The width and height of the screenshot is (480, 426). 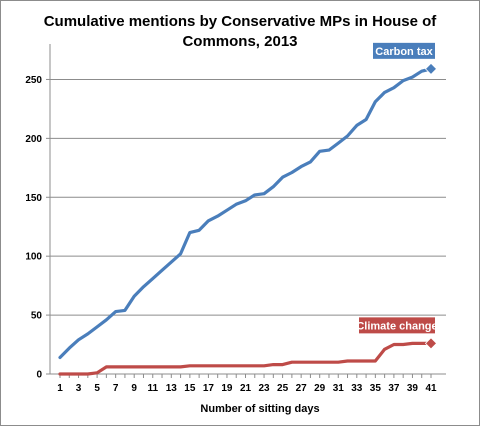 I want to click on x-tick-label: 31, so click(x=339, y=388).